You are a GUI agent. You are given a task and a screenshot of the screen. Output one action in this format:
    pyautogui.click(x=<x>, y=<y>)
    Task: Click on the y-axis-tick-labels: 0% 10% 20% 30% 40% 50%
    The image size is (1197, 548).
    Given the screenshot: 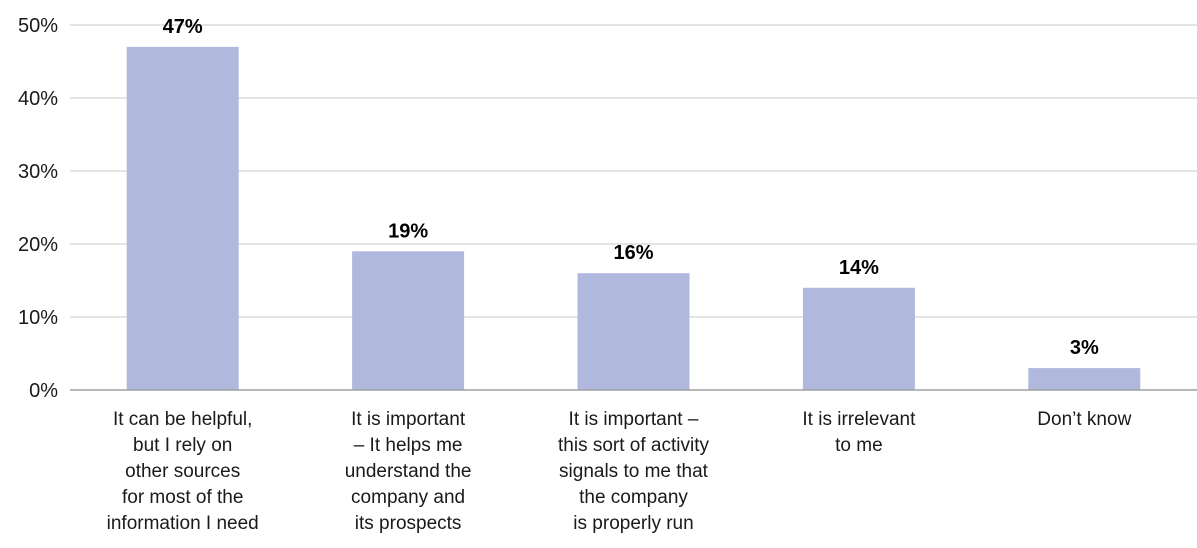 What is the action you would take?
    pyautogui.click(x=38, y=208)
    